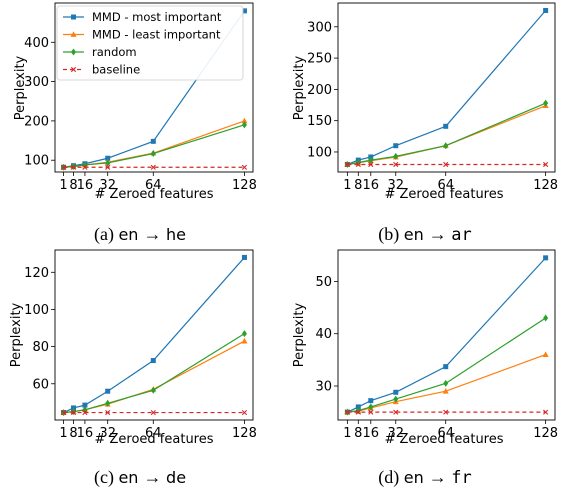  Describe the element at coordinates (40, 347) in the screenshot. I see `y-tick-label: 80` at that location.